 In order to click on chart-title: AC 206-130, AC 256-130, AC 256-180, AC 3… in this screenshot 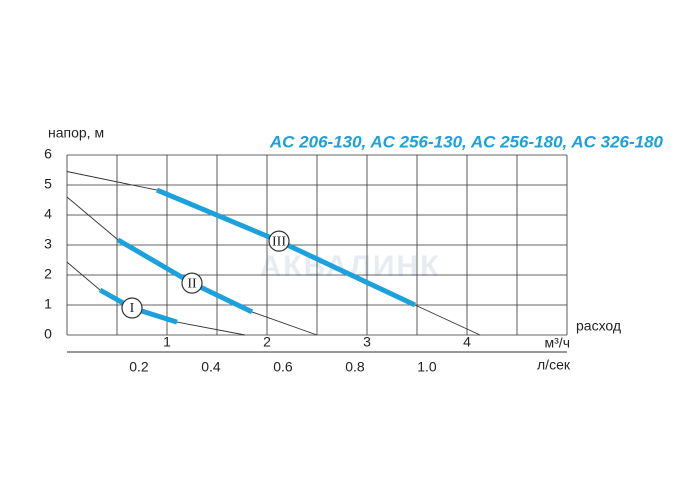, I will do `click(466, 141)`.